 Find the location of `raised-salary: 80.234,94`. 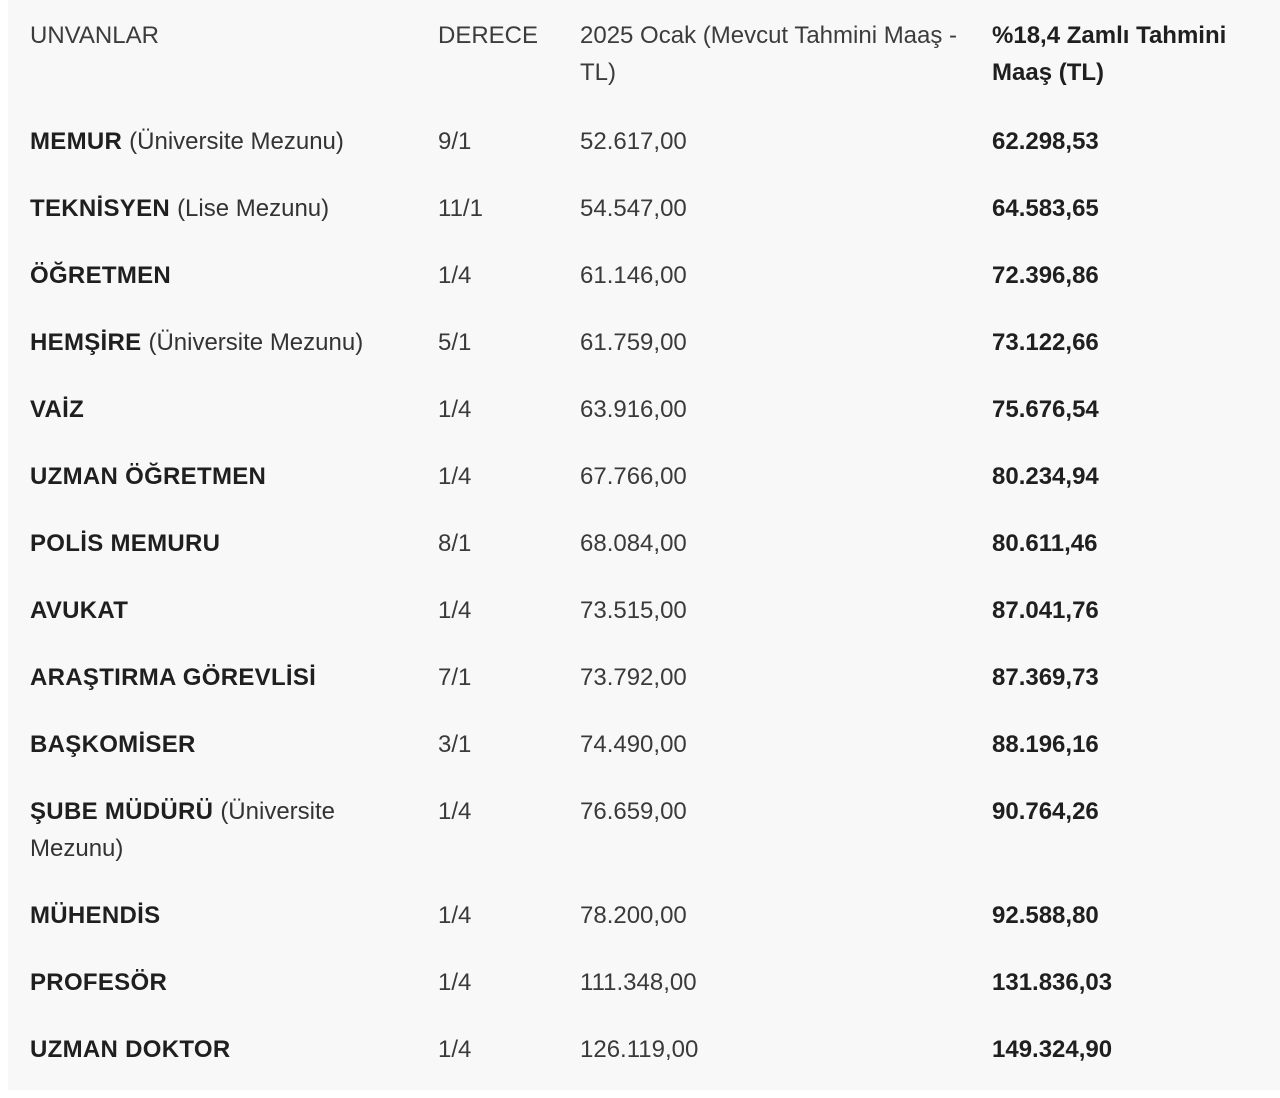

raised-salary: 80.234,94 is located at coordinates (1045, 476).